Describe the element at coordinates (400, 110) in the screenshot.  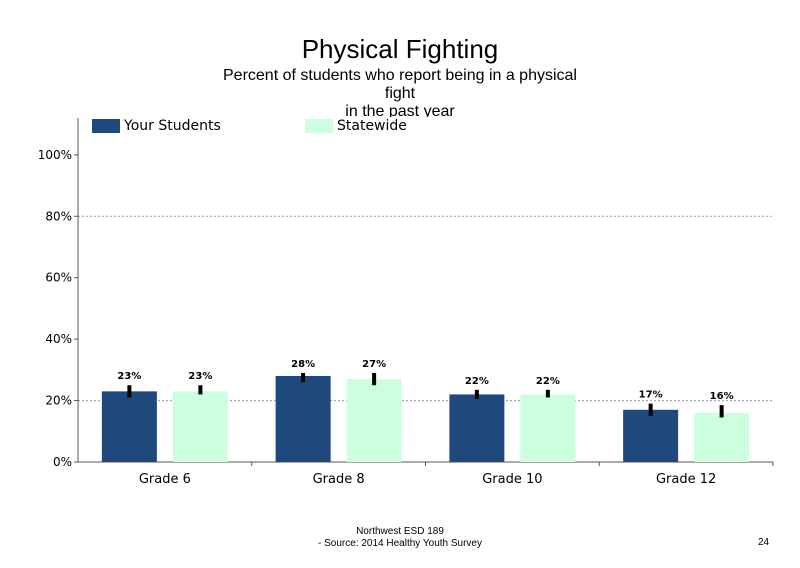
I see `subtitle-line: in the past year` at that location.